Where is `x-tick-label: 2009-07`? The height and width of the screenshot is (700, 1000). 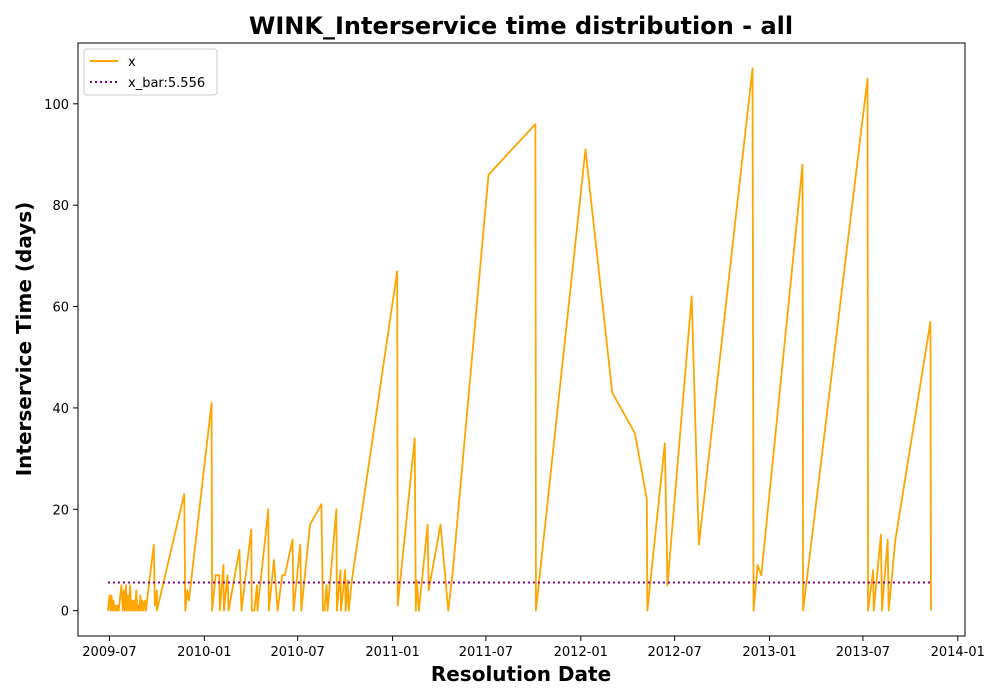
x-tick-label: 2009-07 is located at coordinates (109, 652).